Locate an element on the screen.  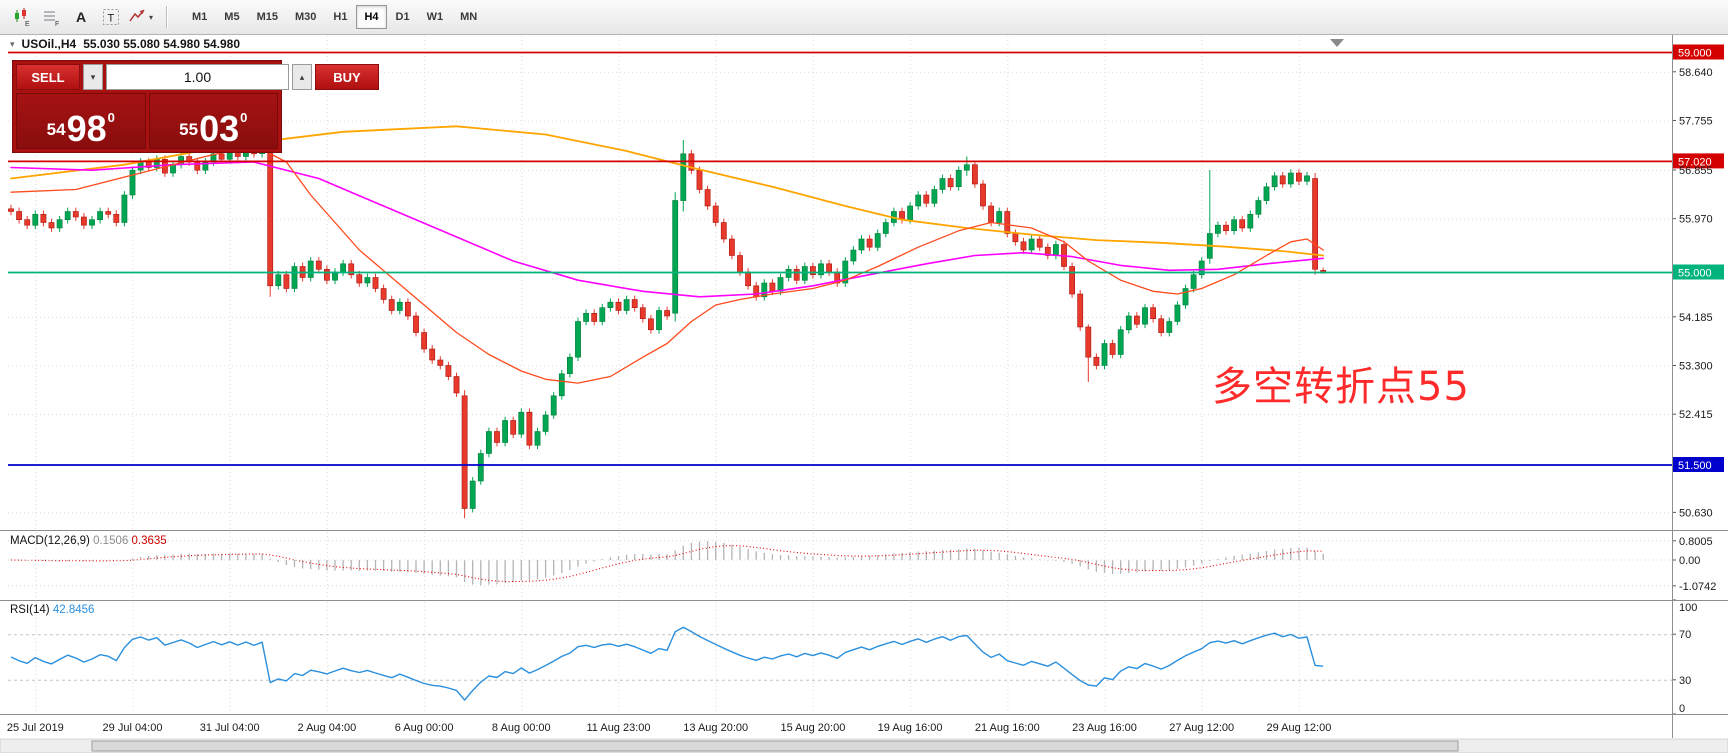
price-axis-tick-label: 58.640 is located at coordinates (1696, 73).